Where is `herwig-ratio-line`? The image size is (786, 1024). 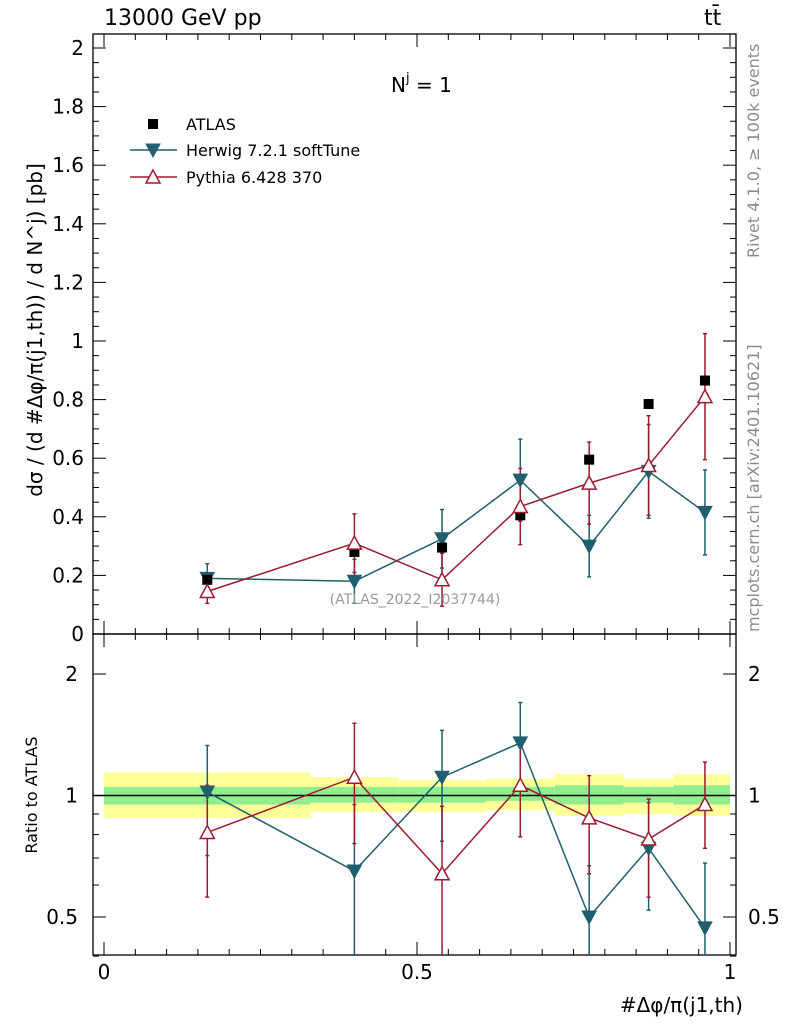
herwig-ratio-line is located at coordinates (456, 835).